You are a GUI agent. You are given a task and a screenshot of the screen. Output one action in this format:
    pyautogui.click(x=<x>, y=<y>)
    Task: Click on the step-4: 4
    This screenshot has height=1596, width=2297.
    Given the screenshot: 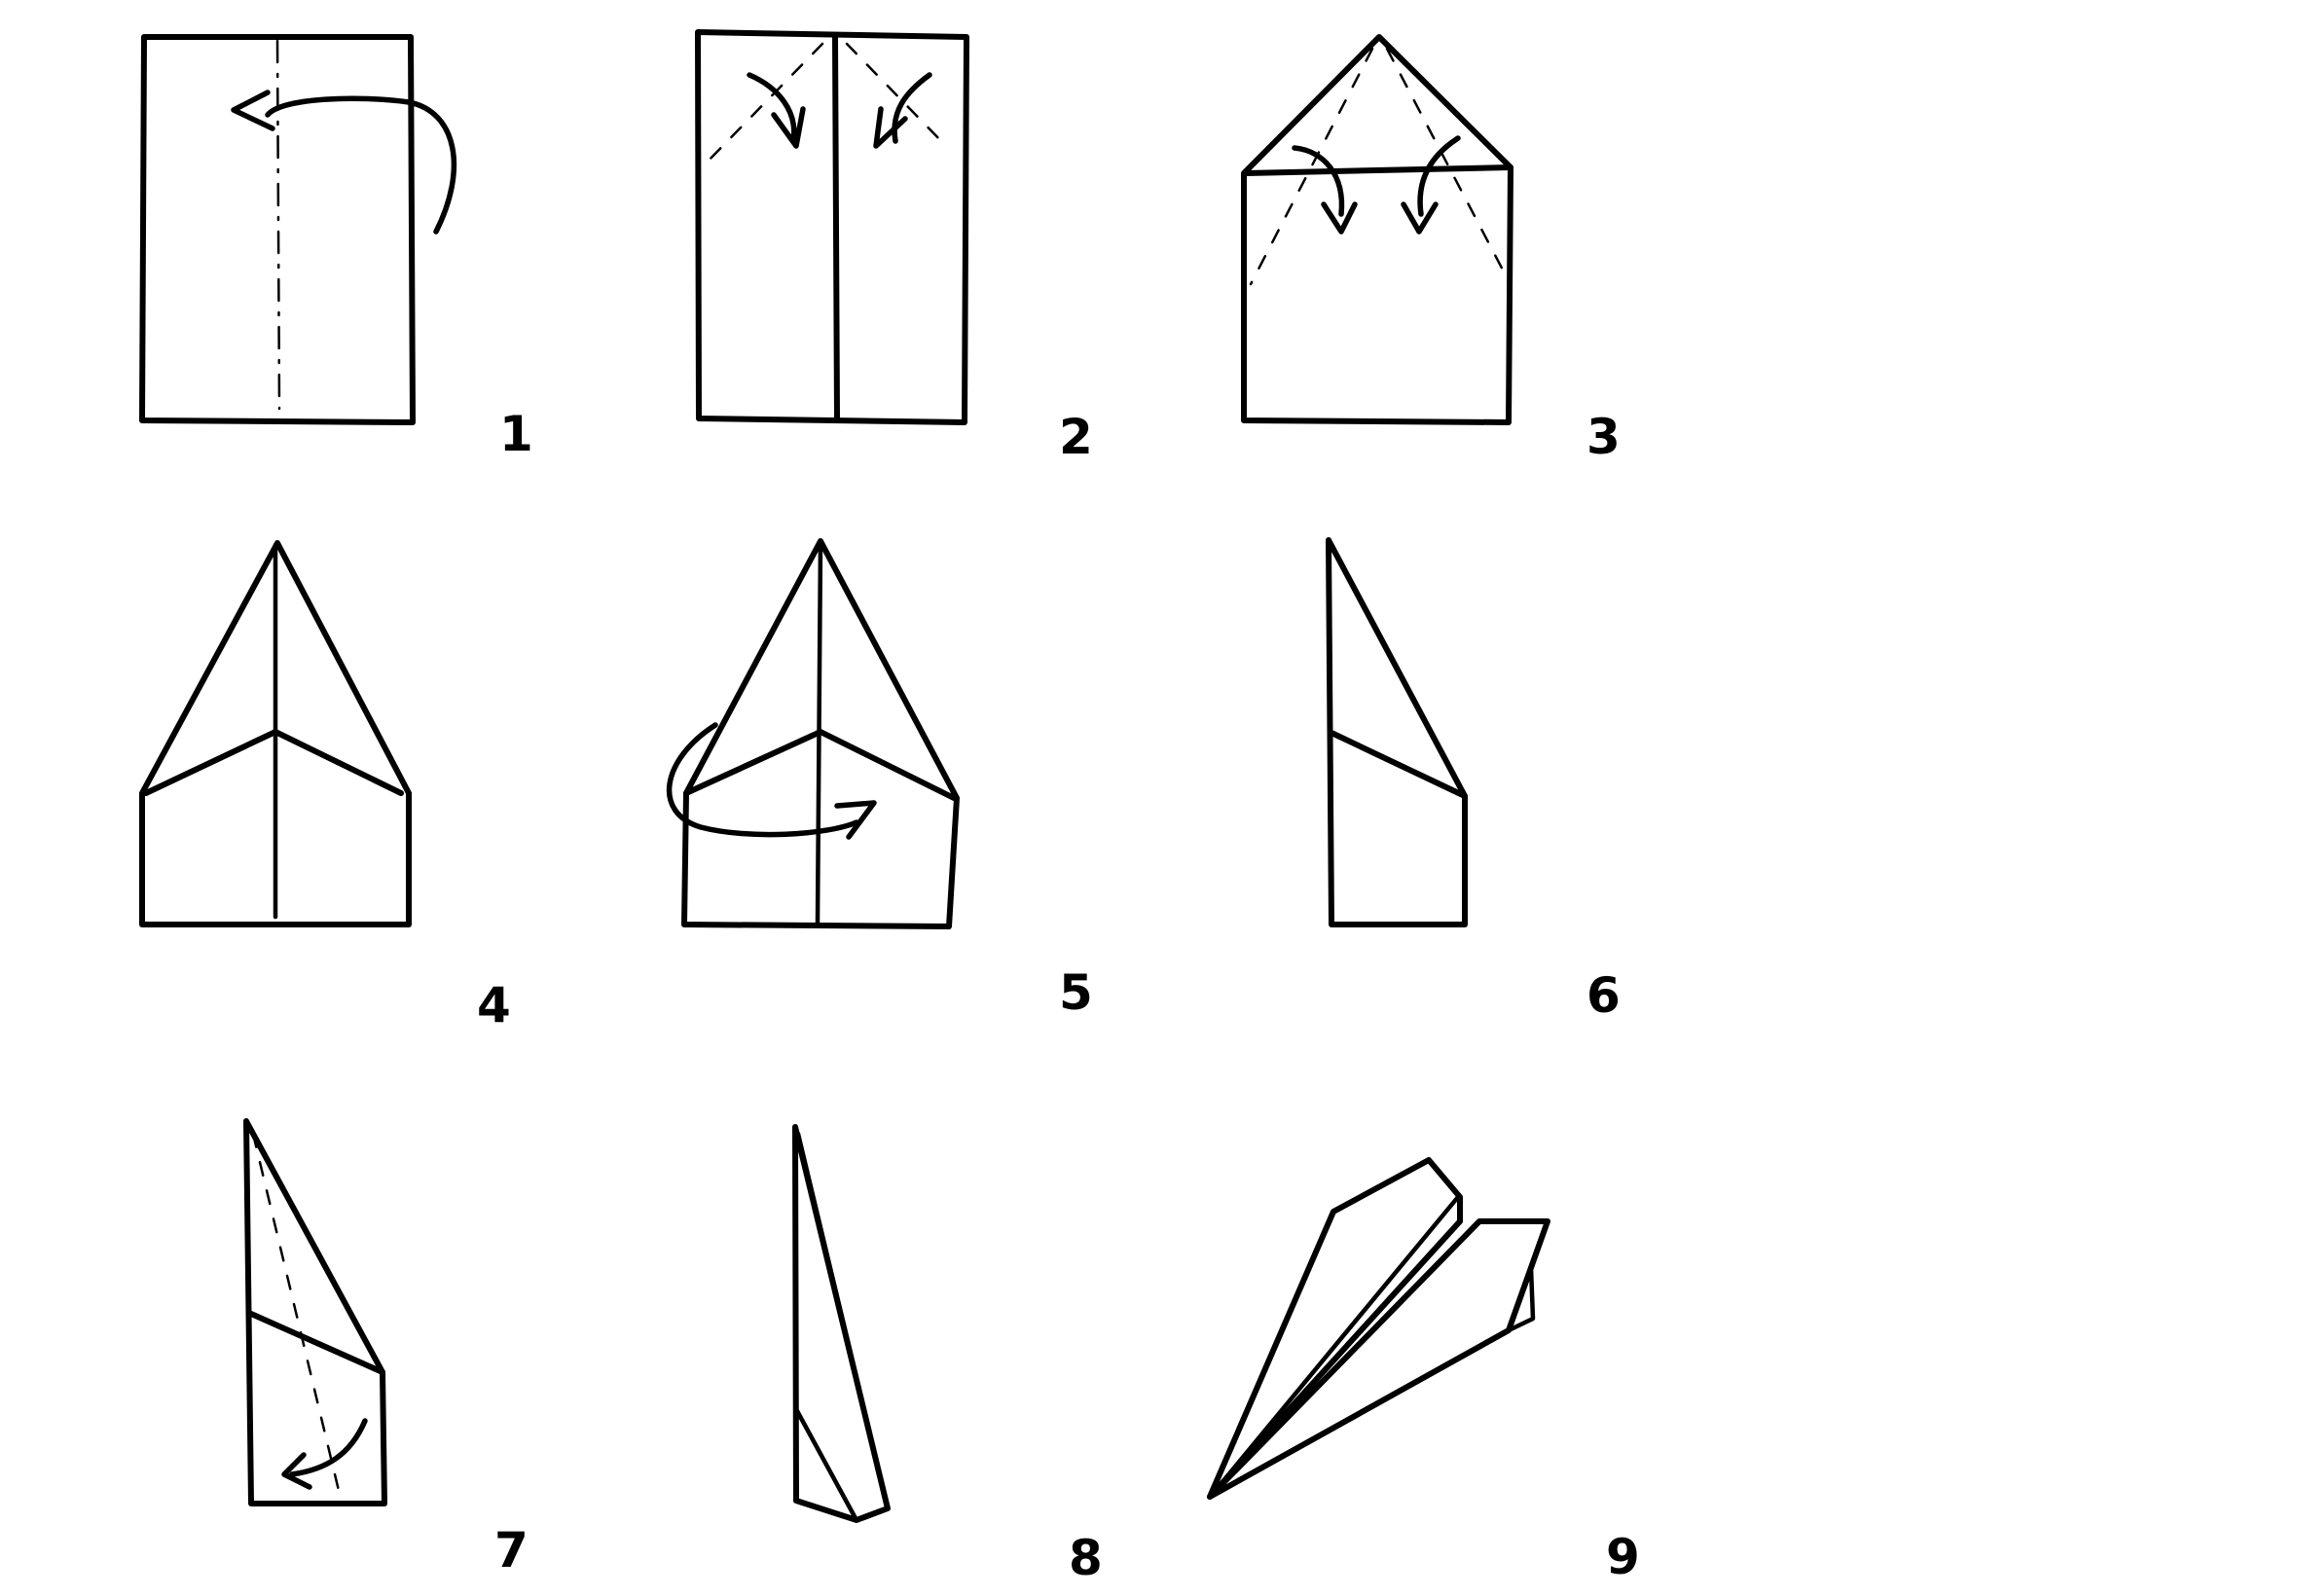 What is the action you would take?
    pyautogui.click(x=325, y=787)
    